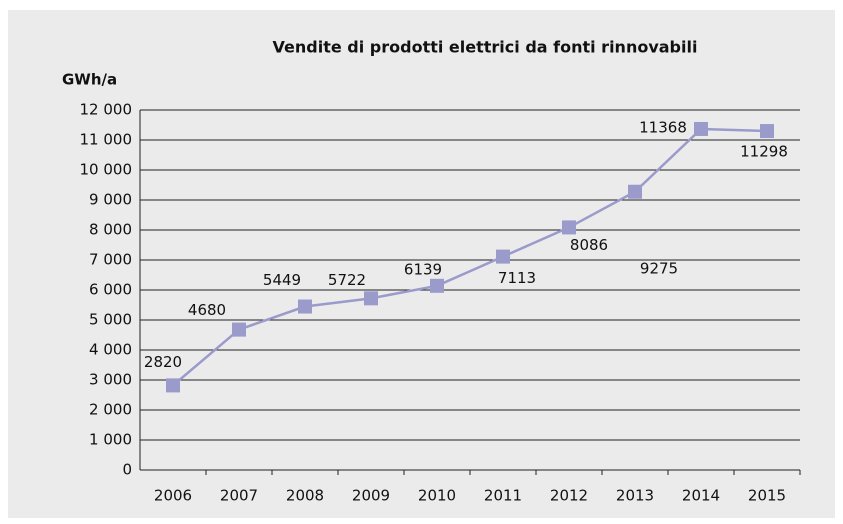  What do you see at coordinates (110, 440) in the screenshot?
I see `y-tick-label: 1 000` at bounding box center [110, 440].